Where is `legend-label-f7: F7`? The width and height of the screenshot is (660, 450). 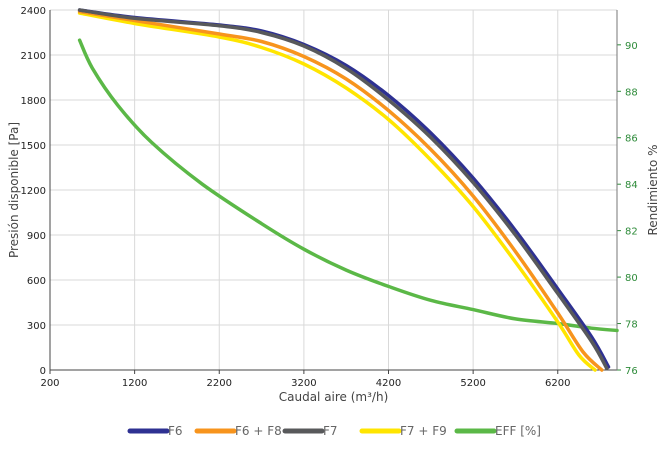 legend-label-f7: F7 is located at coordinates (330, 431).